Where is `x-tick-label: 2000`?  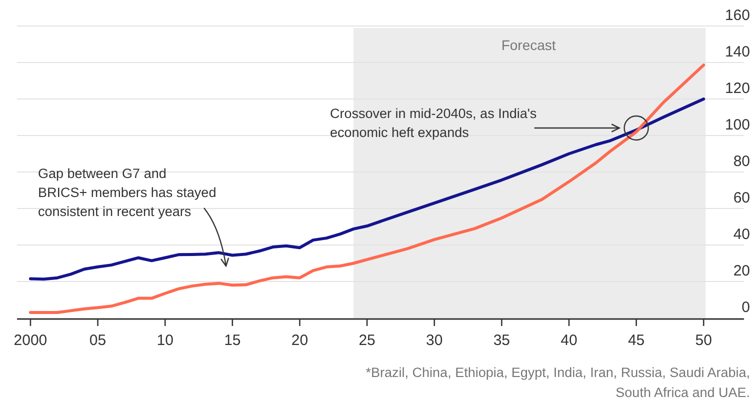 x-tick-label: 2000 is located at coordinates (31, 340).